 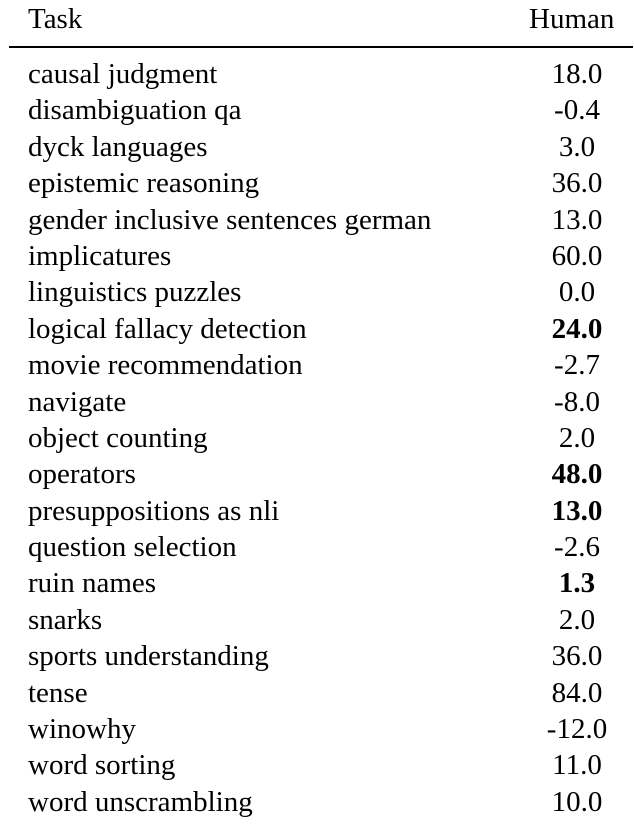 What do you see at coordinates (317, 256) in the screenshot?
I see `table-row: implicatures 60.0` at bounding box center [317, 256].